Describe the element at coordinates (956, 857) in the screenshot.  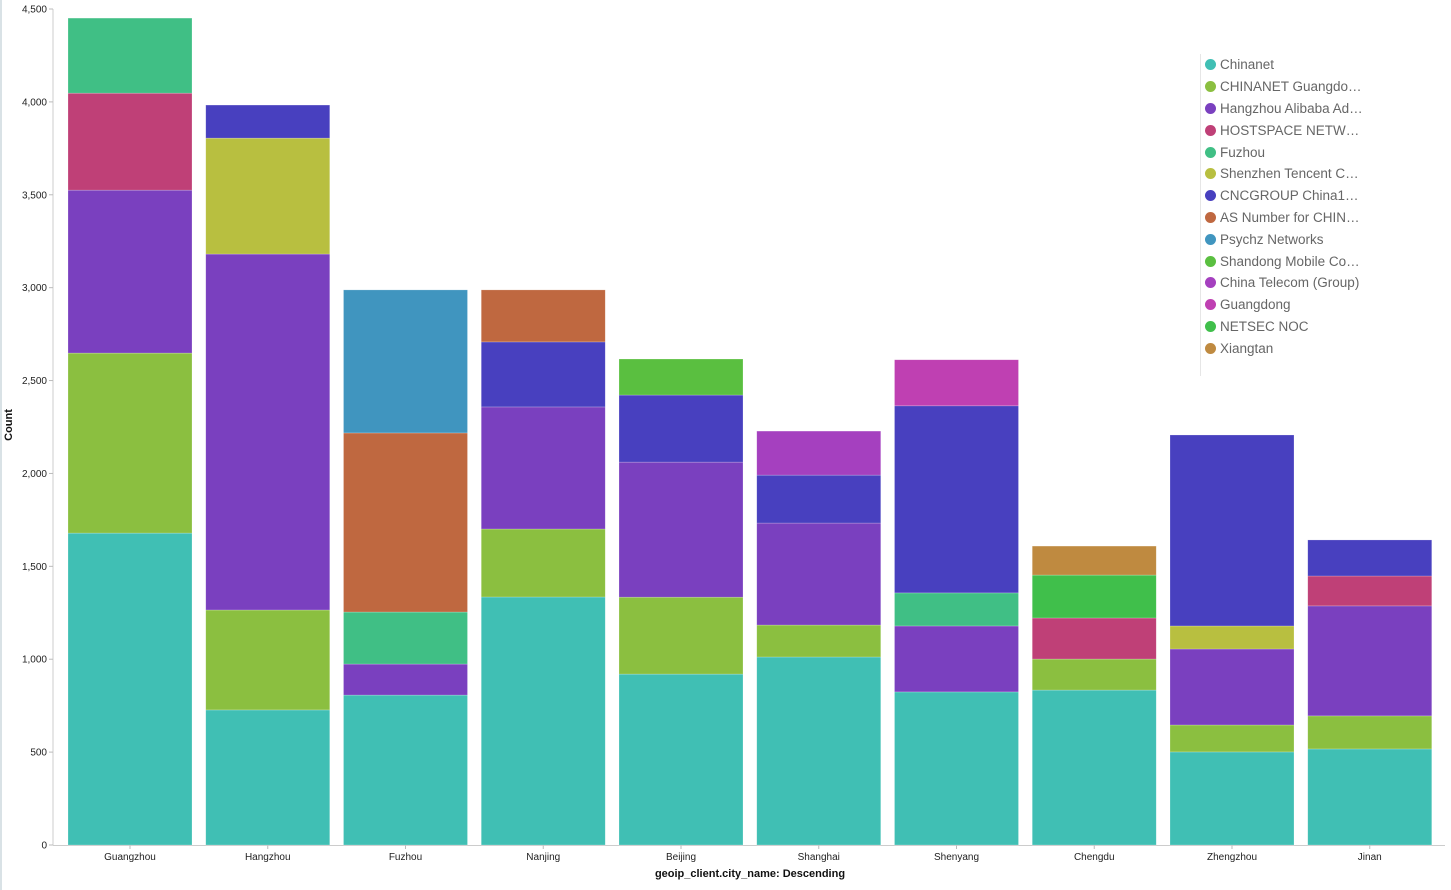
I see `x-tick-label: Shenyang` at that location.